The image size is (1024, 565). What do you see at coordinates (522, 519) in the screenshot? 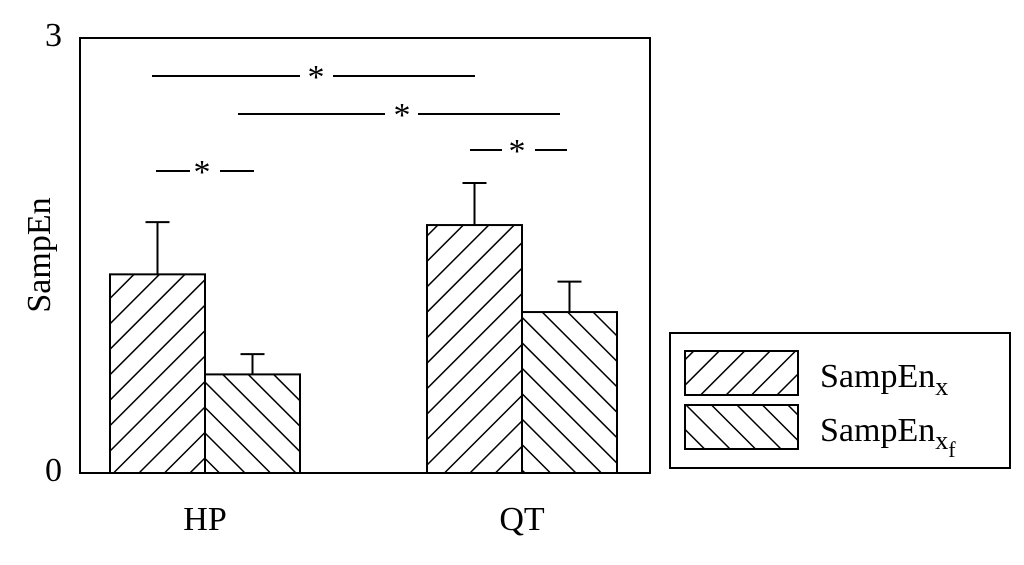
I see `x-tick-label: QT` at bounding box center [522, 519].